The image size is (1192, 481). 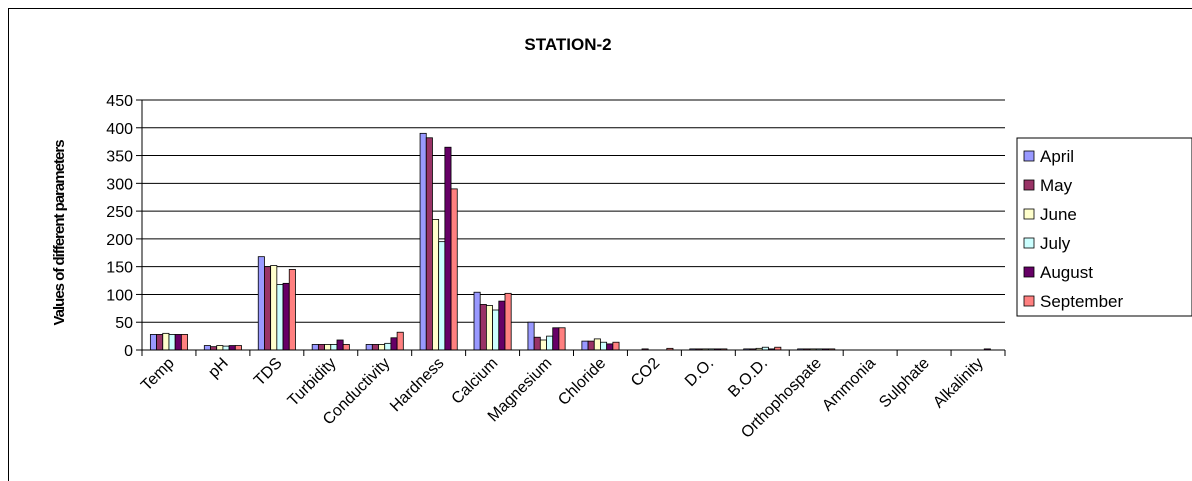 What do you see at coordinates (567, 44) in the screenshot?
I see `chart-title: STATION-2` at bounding box center [567, 44].